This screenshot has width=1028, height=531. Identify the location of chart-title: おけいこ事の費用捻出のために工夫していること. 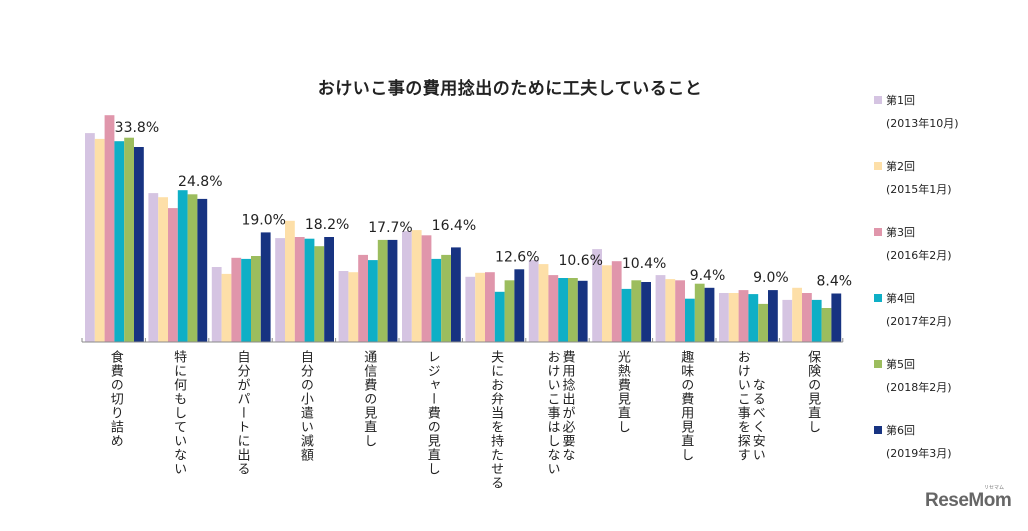
(510, 89).